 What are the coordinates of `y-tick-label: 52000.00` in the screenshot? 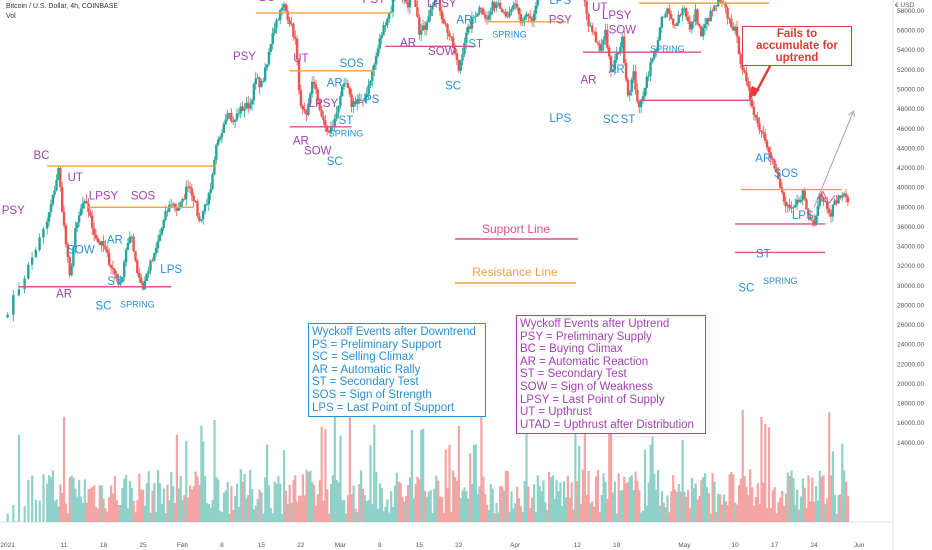 It's located at (910, 70).